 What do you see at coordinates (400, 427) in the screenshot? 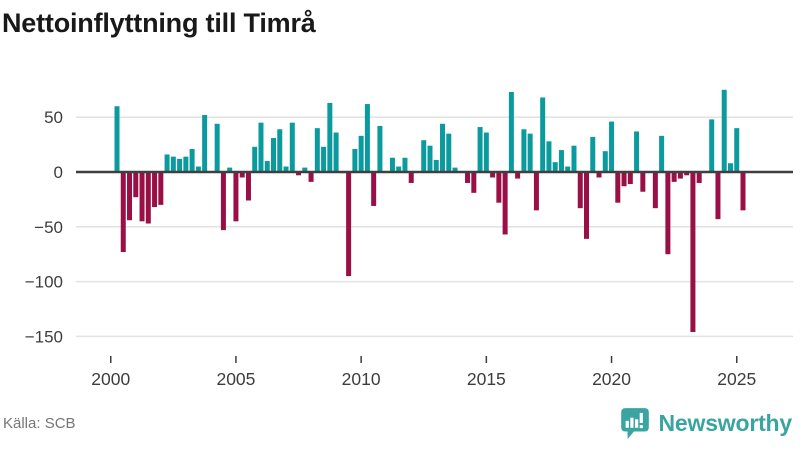
I see `footer: Källa: SCB Newsworthy` at bounding box center [400, 427].